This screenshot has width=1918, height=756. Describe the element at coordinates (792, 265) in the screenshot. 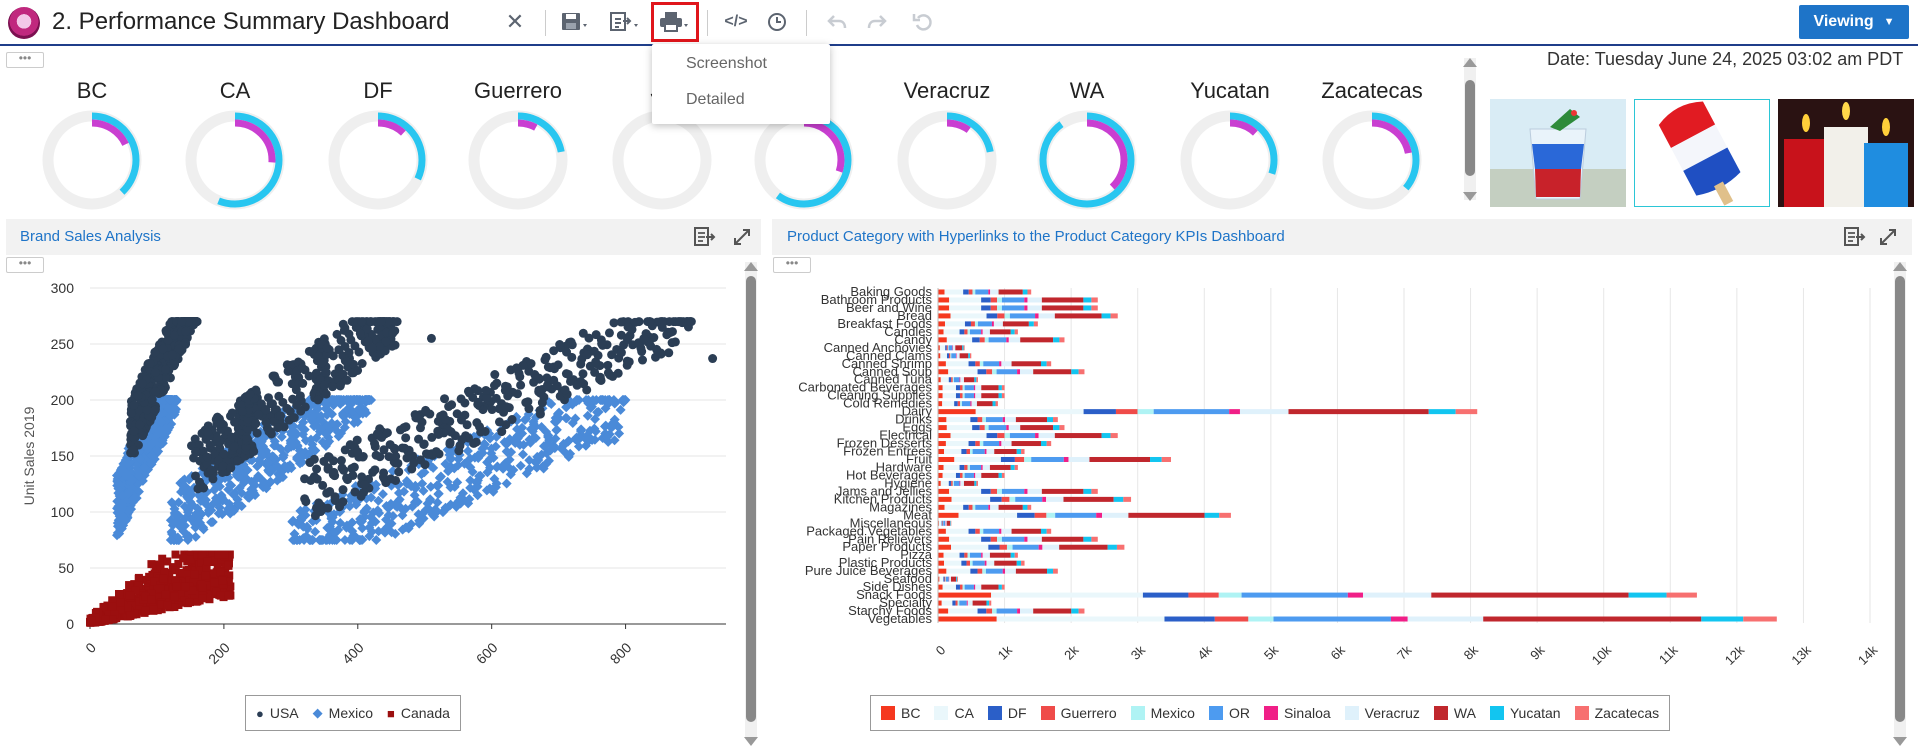

I see `category-options-button: •••` at that location.